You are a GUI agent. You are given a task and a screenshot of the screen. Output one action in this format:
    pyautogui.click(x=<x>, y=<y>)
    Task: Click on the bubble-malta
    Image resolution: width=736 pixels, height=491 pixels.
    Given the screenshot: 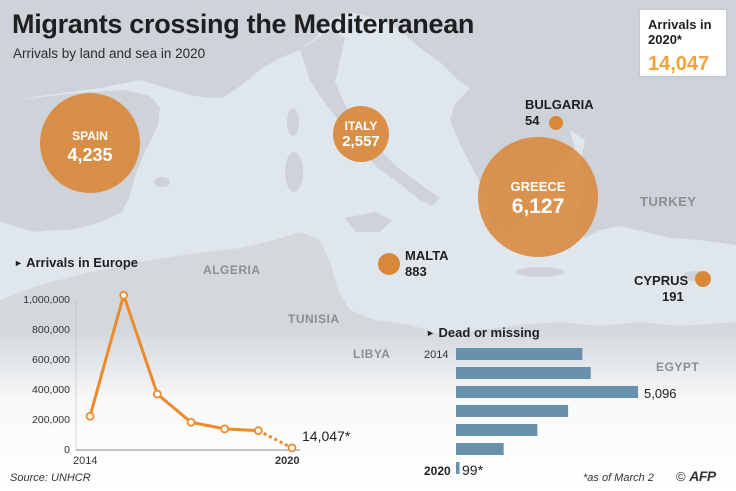 What is the action you would take?
    pyautogui.click(x=389, y=264)
    